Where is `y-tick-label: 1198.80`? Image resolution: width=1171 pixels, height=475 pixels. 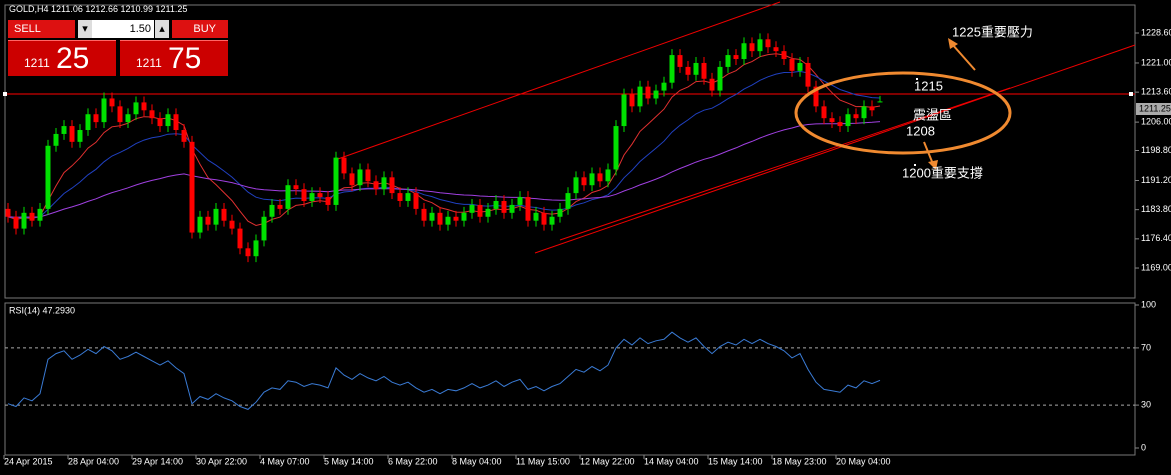 y-tick-label: 1198.80 is located at coordinates (1156, 150).